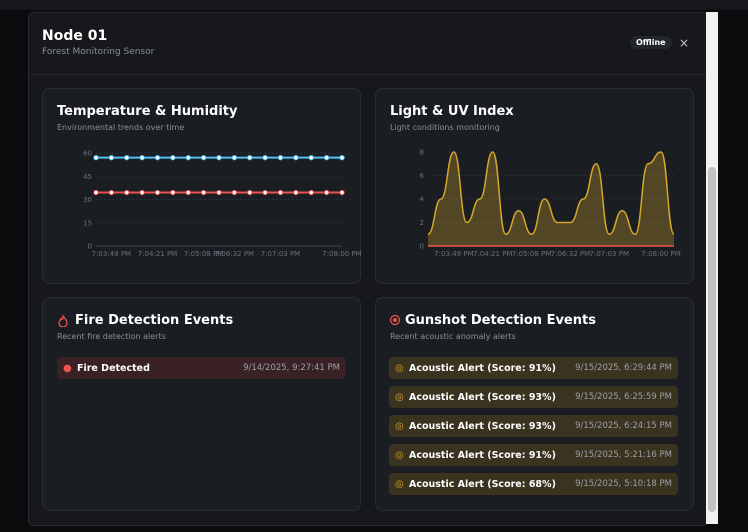 Image resolution: width=748 pixels, height=532 pixels. Describe the element at coordinates (453, 254) in the screenshot. I see `x-tick-label: 7:03:49 PM` at that location.